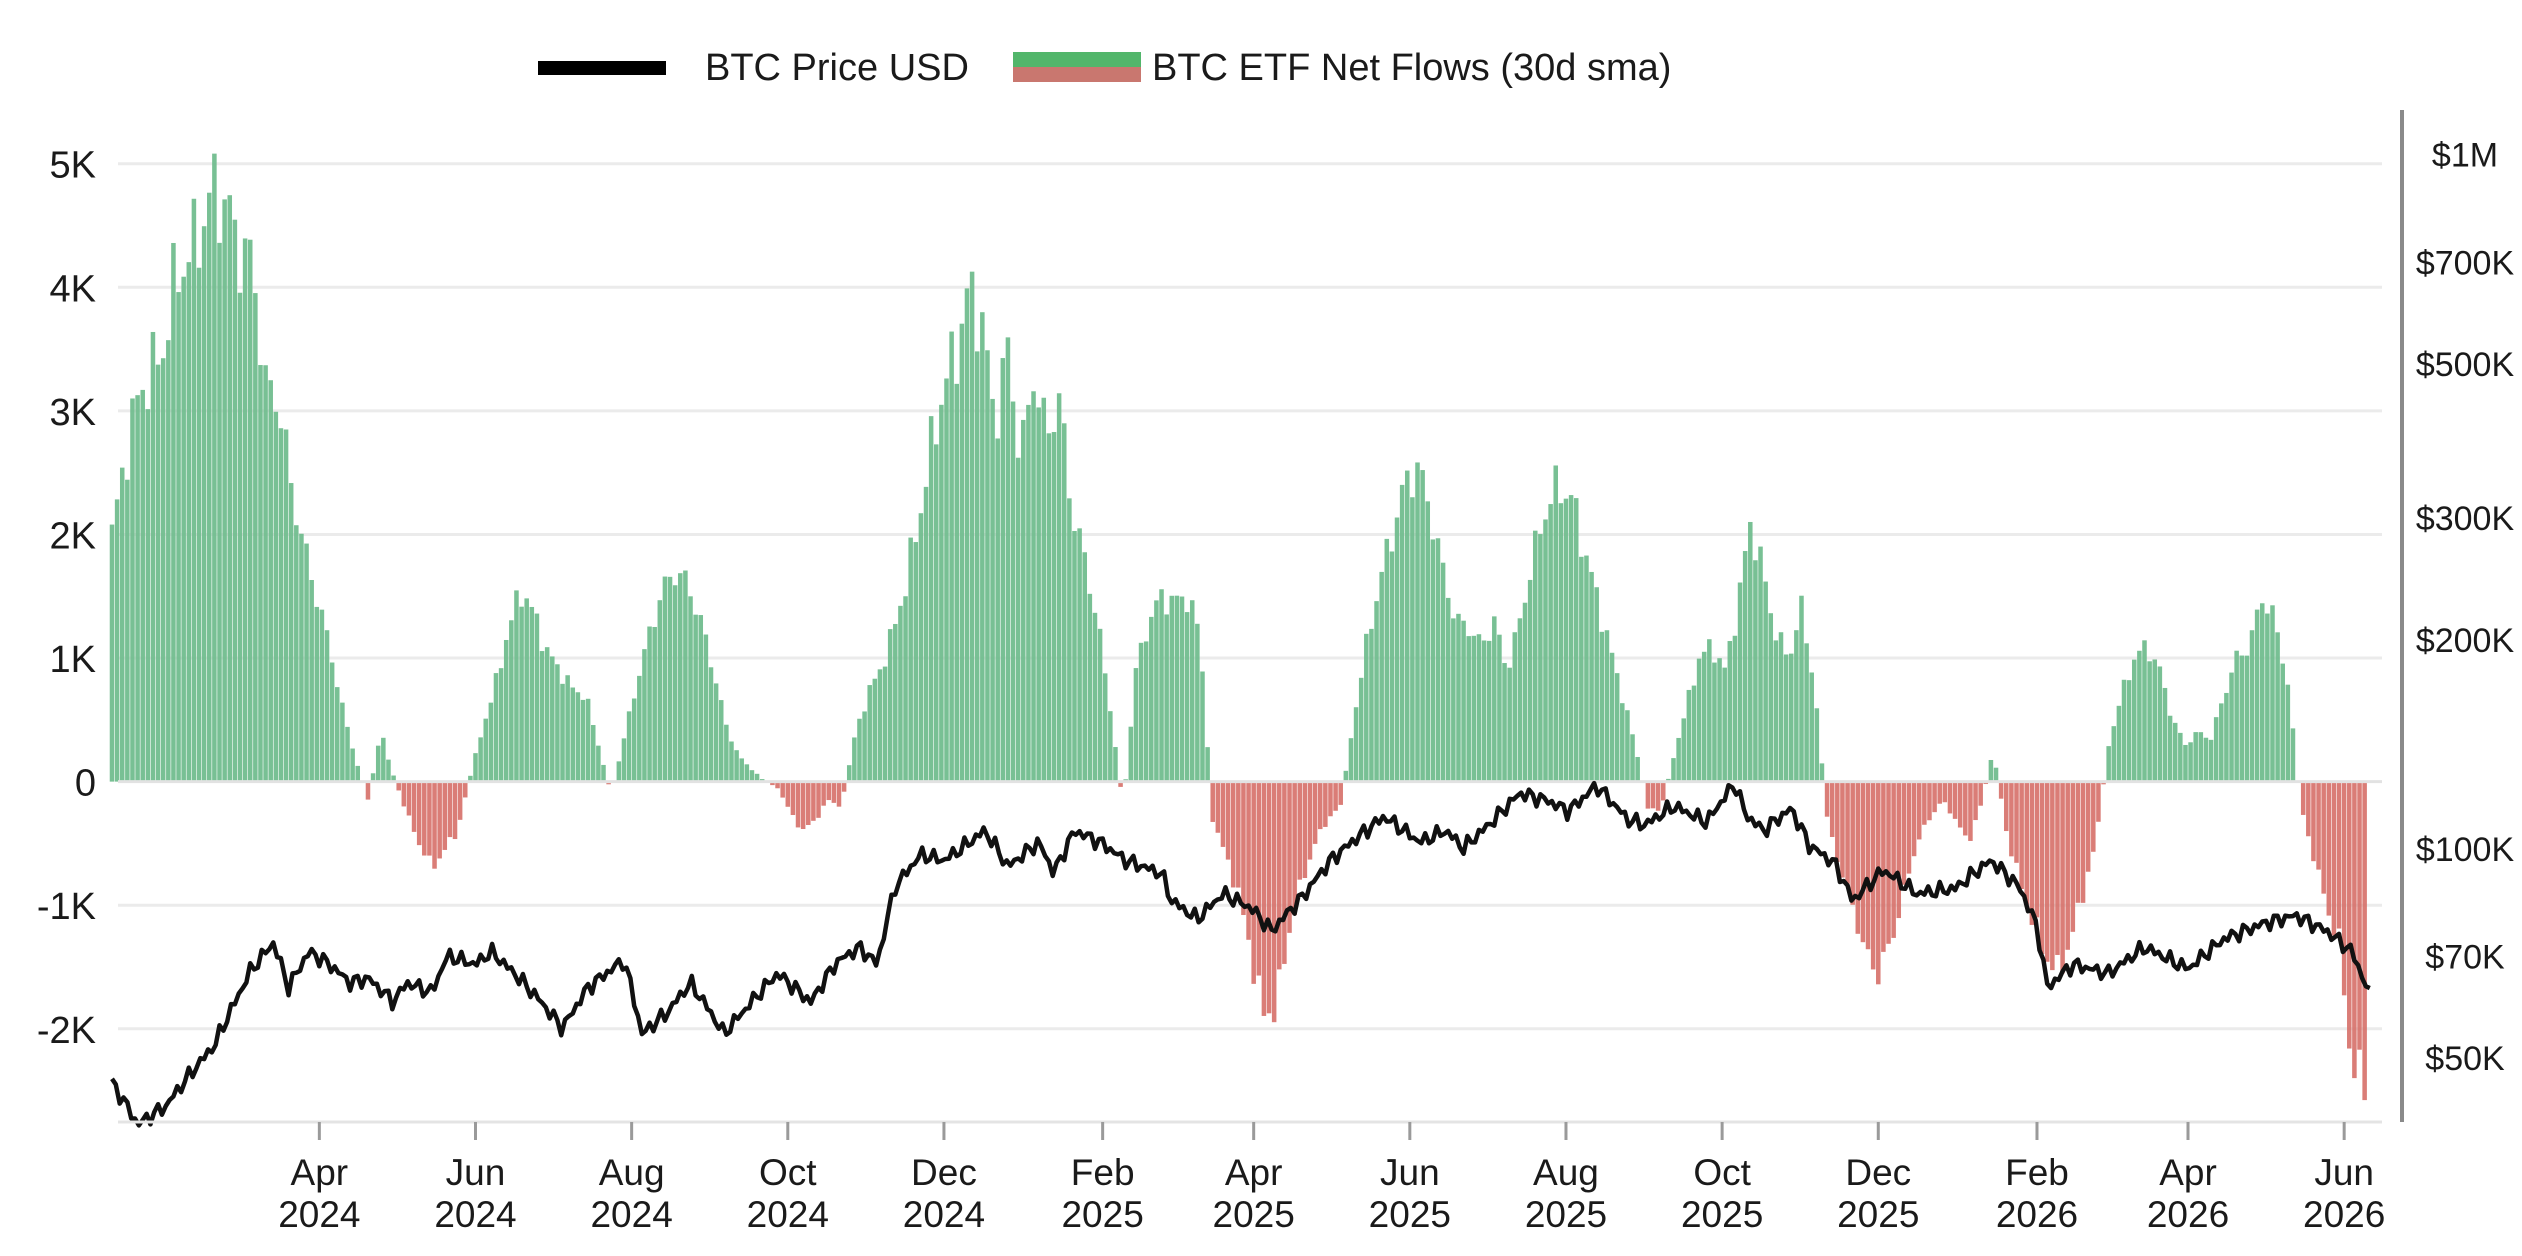  I want to click on left-axis: 5K 4K 3K 2K 1K 0 -1K -2K, so click(66, 598).